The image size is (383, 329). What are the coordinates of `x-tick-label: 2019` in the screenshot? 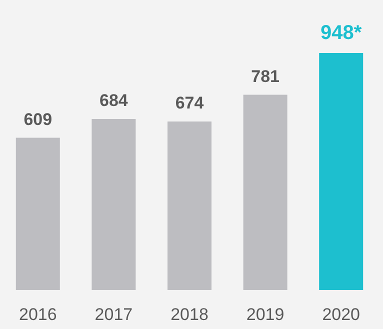 It's located at (265, 314).